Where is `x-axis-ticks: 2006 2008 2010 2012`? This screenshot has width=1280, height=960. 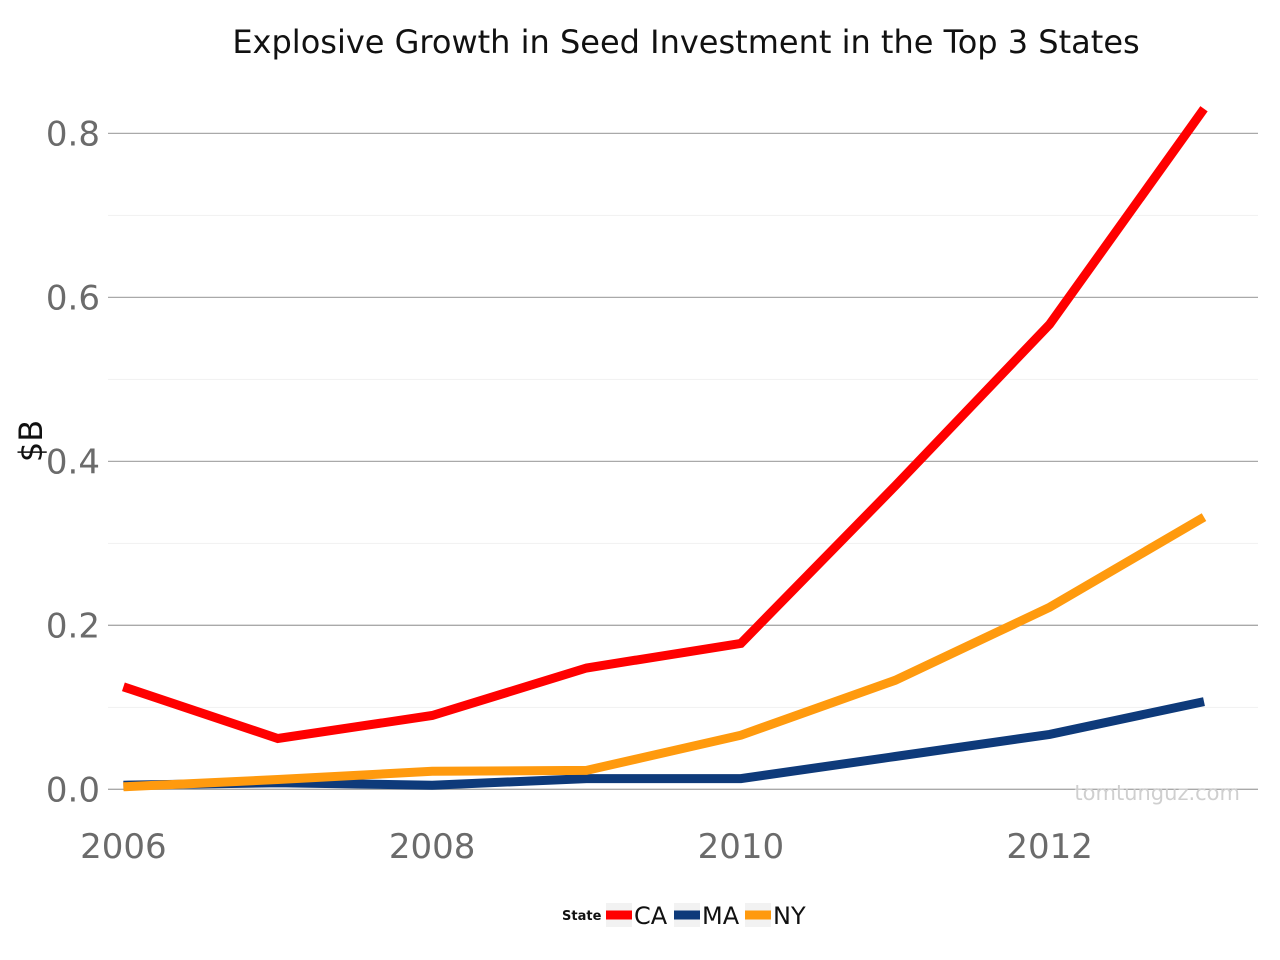 x-axis-ticks: 2006 2008 2010 2012 is located at coordinates (586, 847).